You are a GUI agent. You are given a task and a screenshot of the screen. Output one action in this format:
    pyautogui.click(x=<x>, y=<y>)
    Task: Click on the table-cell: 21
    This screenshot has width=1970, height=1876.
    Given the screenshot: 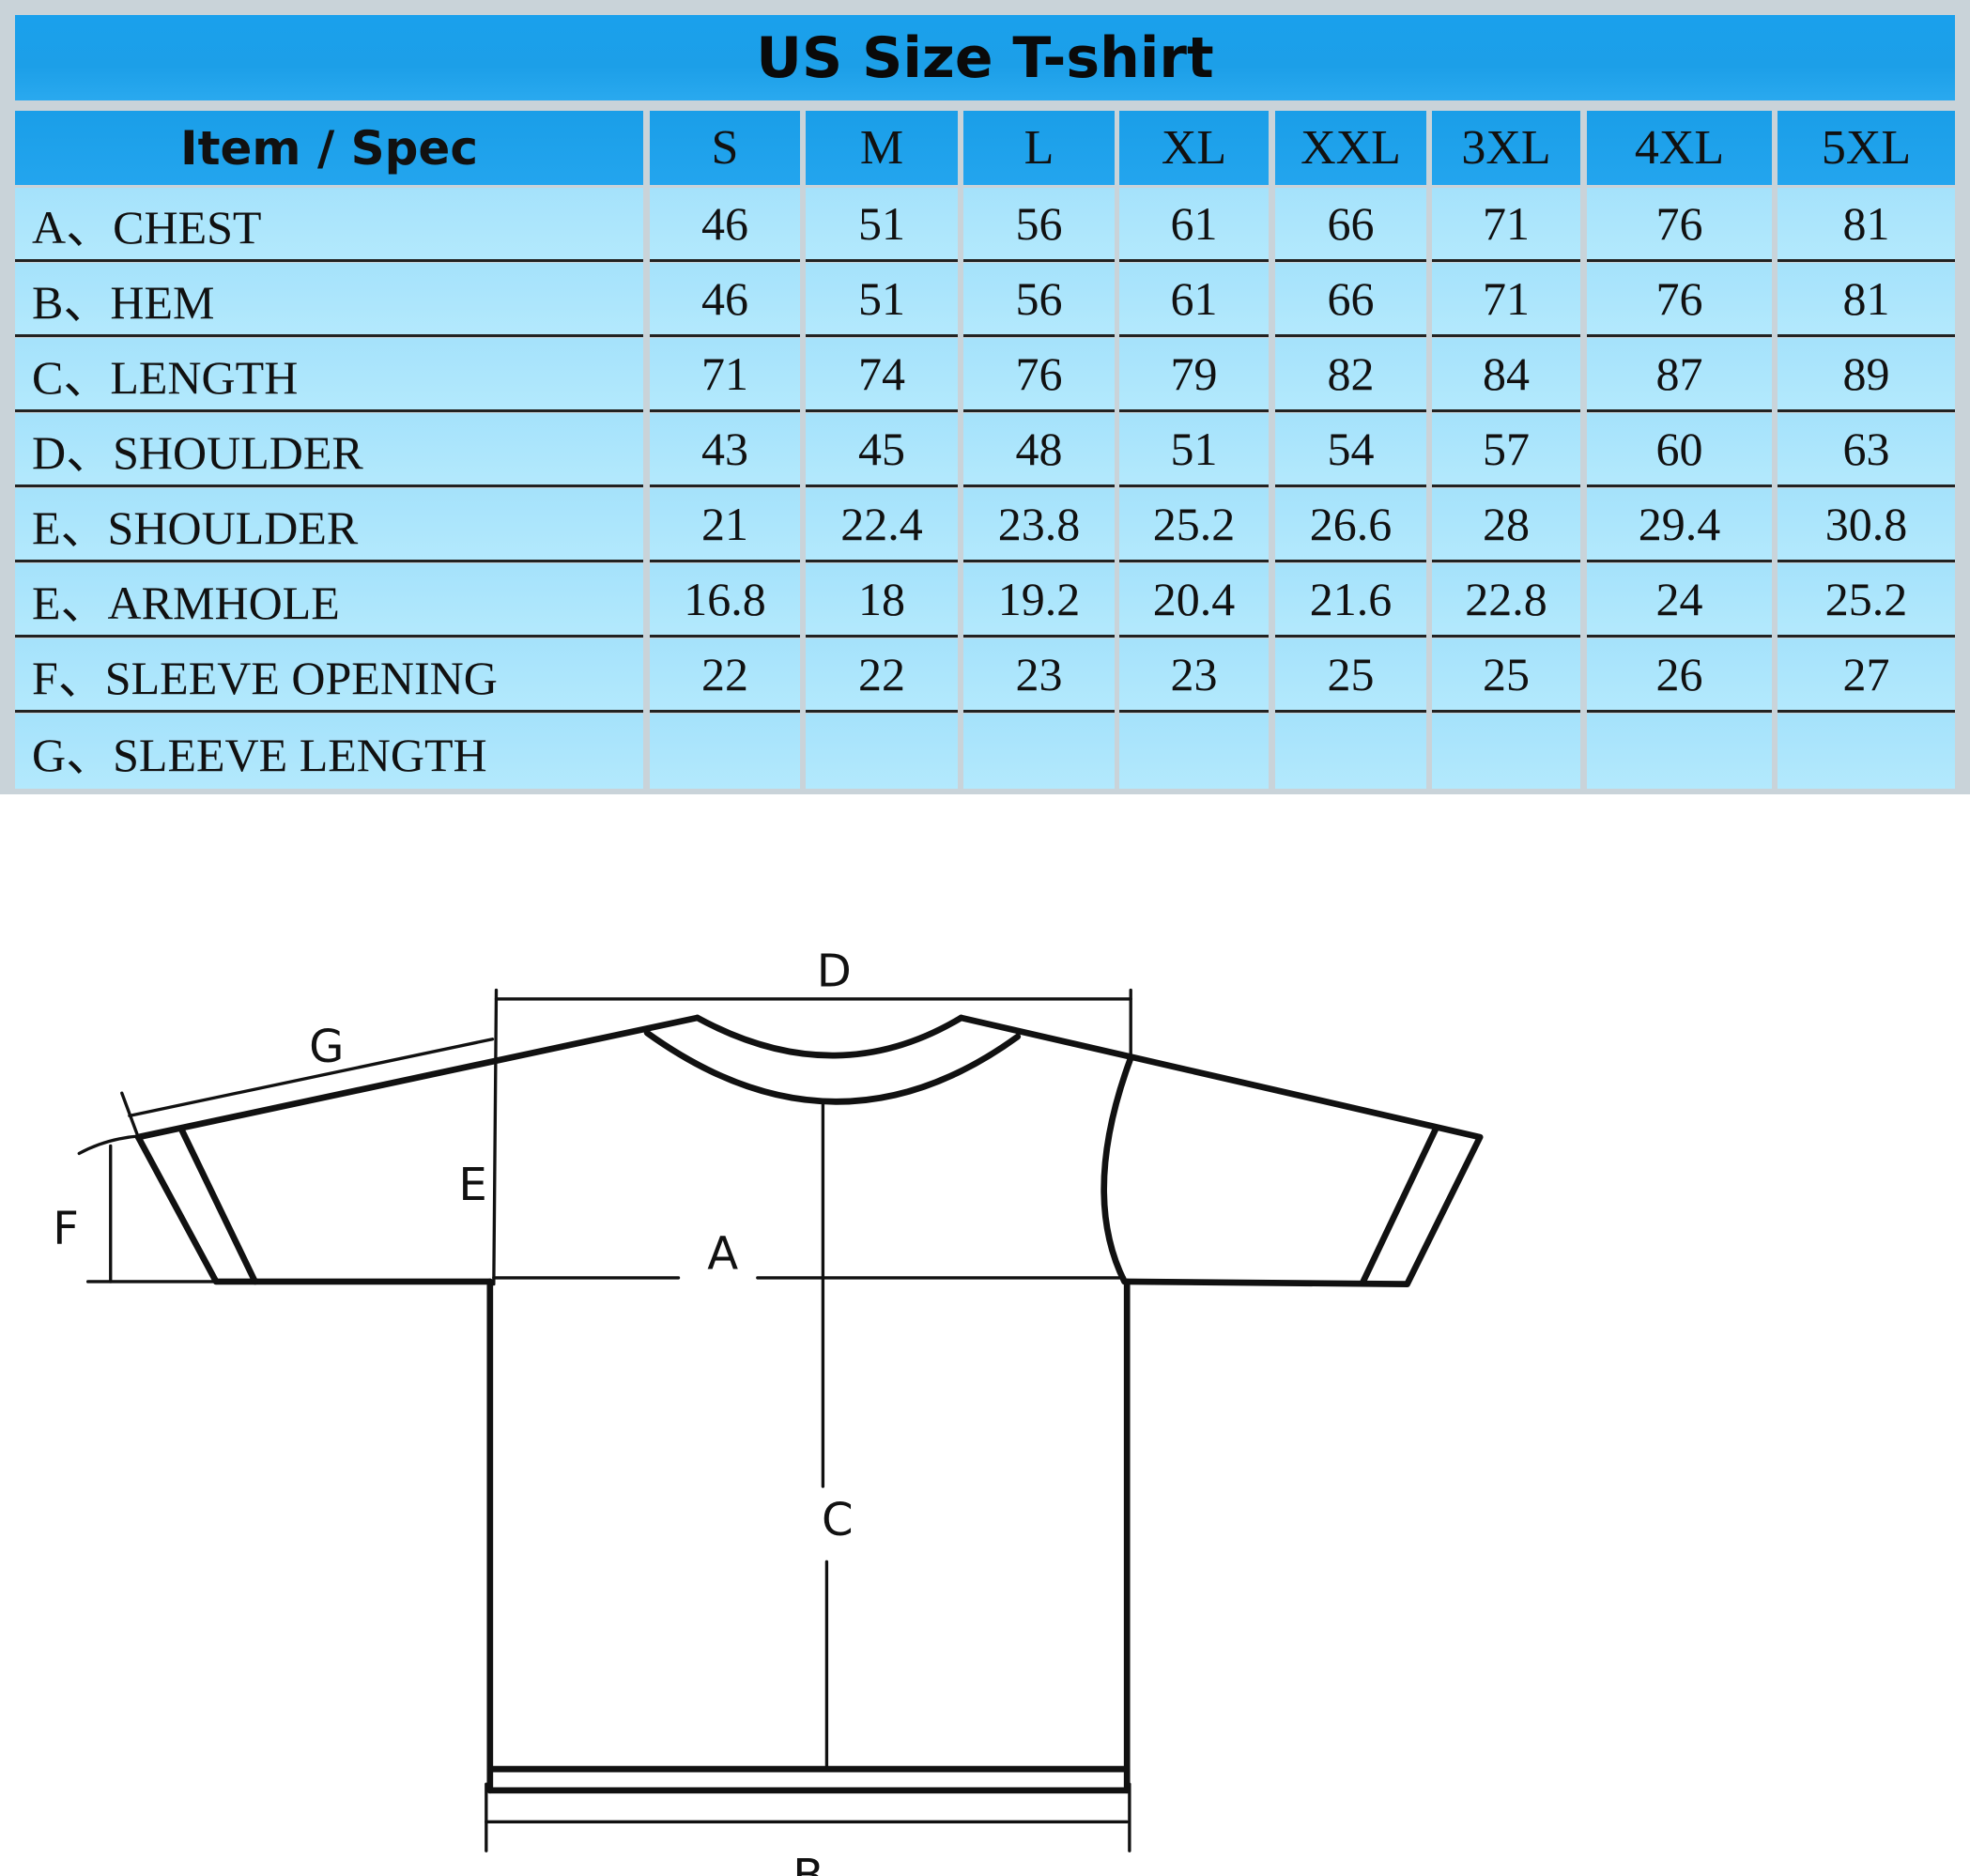 What is the action you would take?
    pyautogui.click(x=725, y=525)
    